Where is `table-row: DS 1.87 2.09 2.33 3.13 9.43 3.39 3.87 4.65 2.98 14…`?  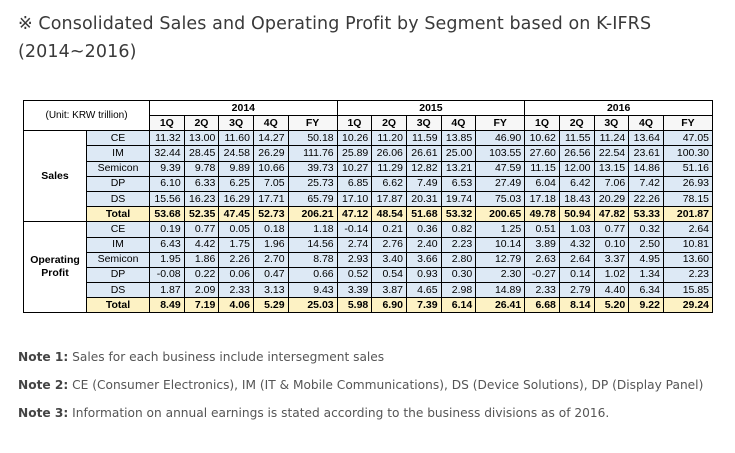
table-row: DS 1.87 2.09 2.33 3.13 9.43 3.39 3.87 4.65 2.98 14… is located at coordinates (369, 290).